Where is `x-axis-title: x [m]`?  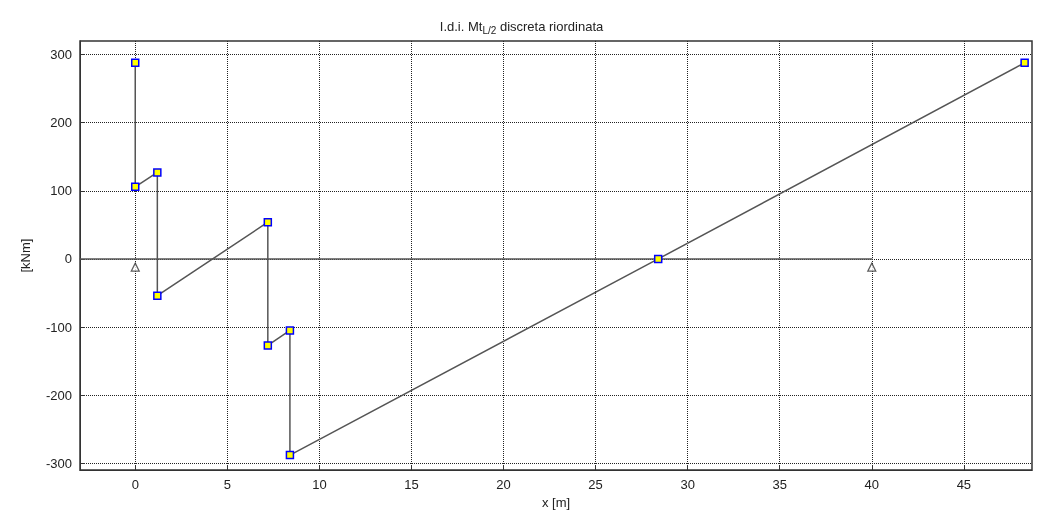
x-axis-title: x [m] is located at coordinates (556, 502).